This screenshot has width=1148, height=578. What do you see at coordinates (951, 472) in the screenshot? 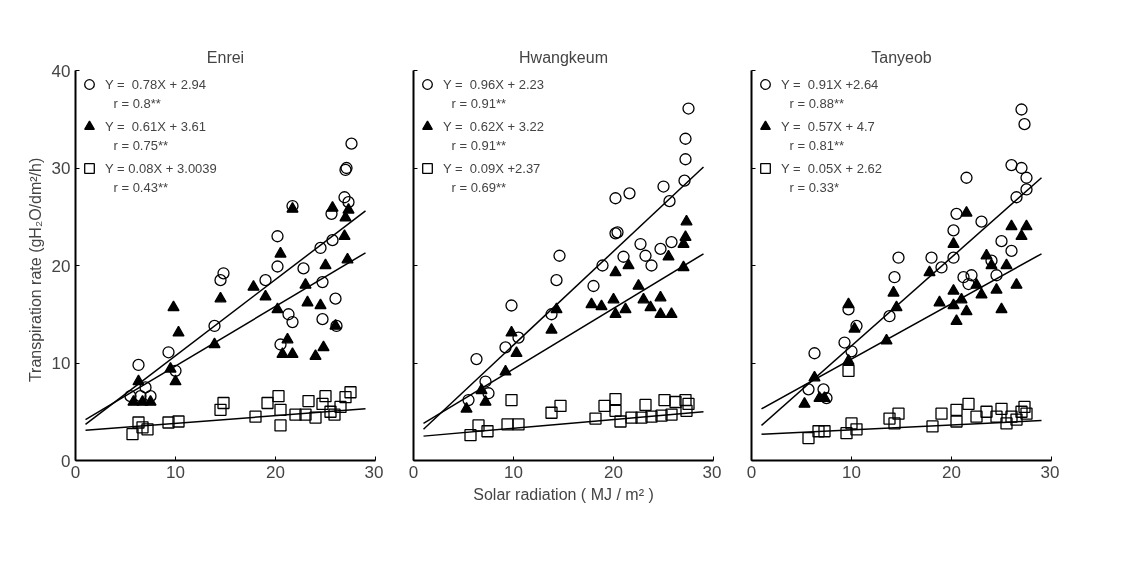
I see `x-tick-label: 20` at bounding box center [951, 472].